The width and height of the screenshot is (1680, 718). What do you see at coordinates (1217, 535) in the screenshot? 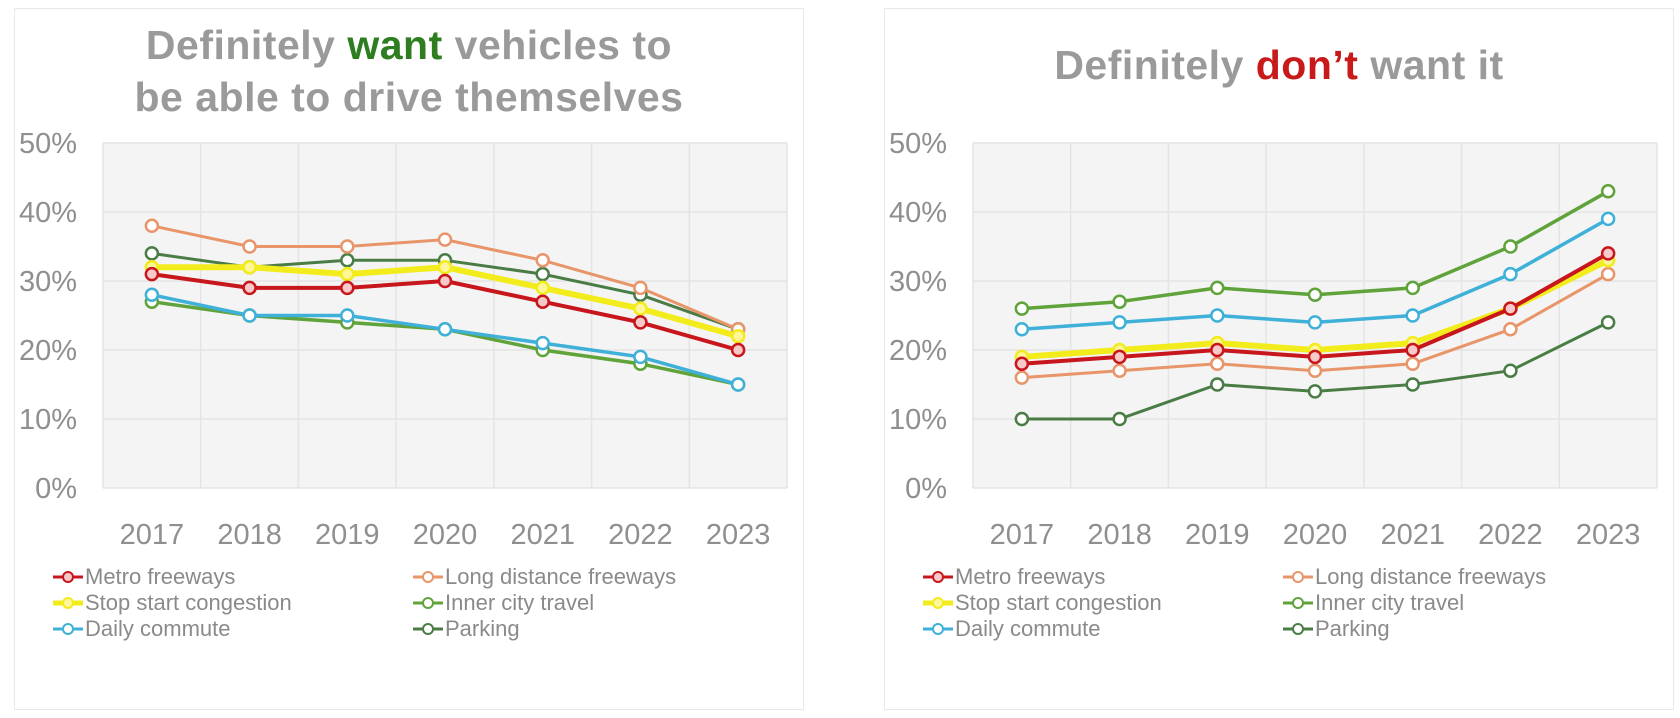
I see `x-tick-label: 2019` at bounding box center [1217, 535].